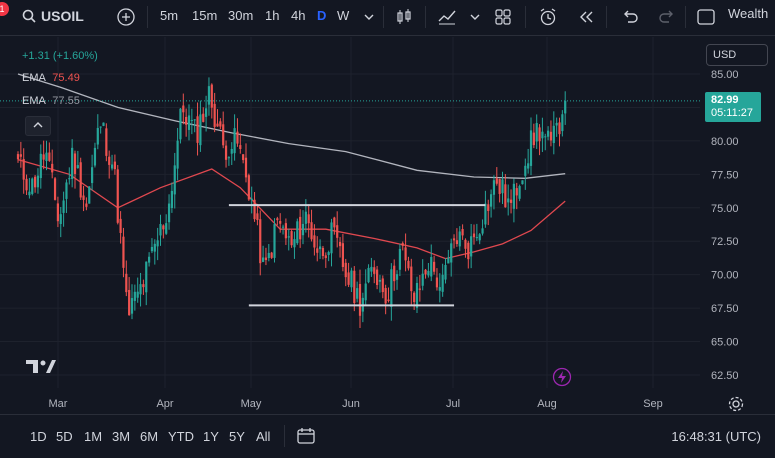 Image resolution: width=775 pixels, height=458 pixels. I want to click on tradingview-logo, so click(41, 367).